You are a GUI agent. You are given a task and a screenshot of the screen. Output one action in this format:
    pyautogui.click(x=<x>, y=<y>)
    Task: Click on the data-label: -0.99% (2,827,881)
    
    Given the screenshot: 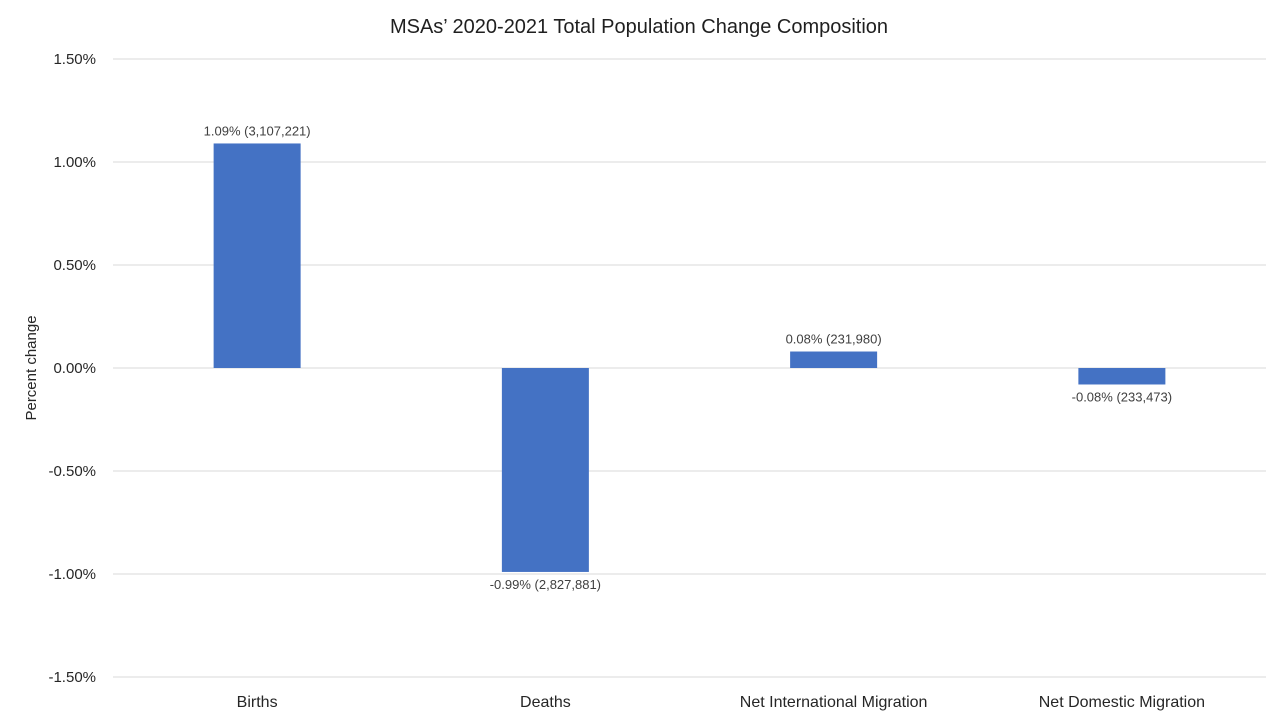 What is the action you would take?
    pyautogui.click(x=545, y=584)
    